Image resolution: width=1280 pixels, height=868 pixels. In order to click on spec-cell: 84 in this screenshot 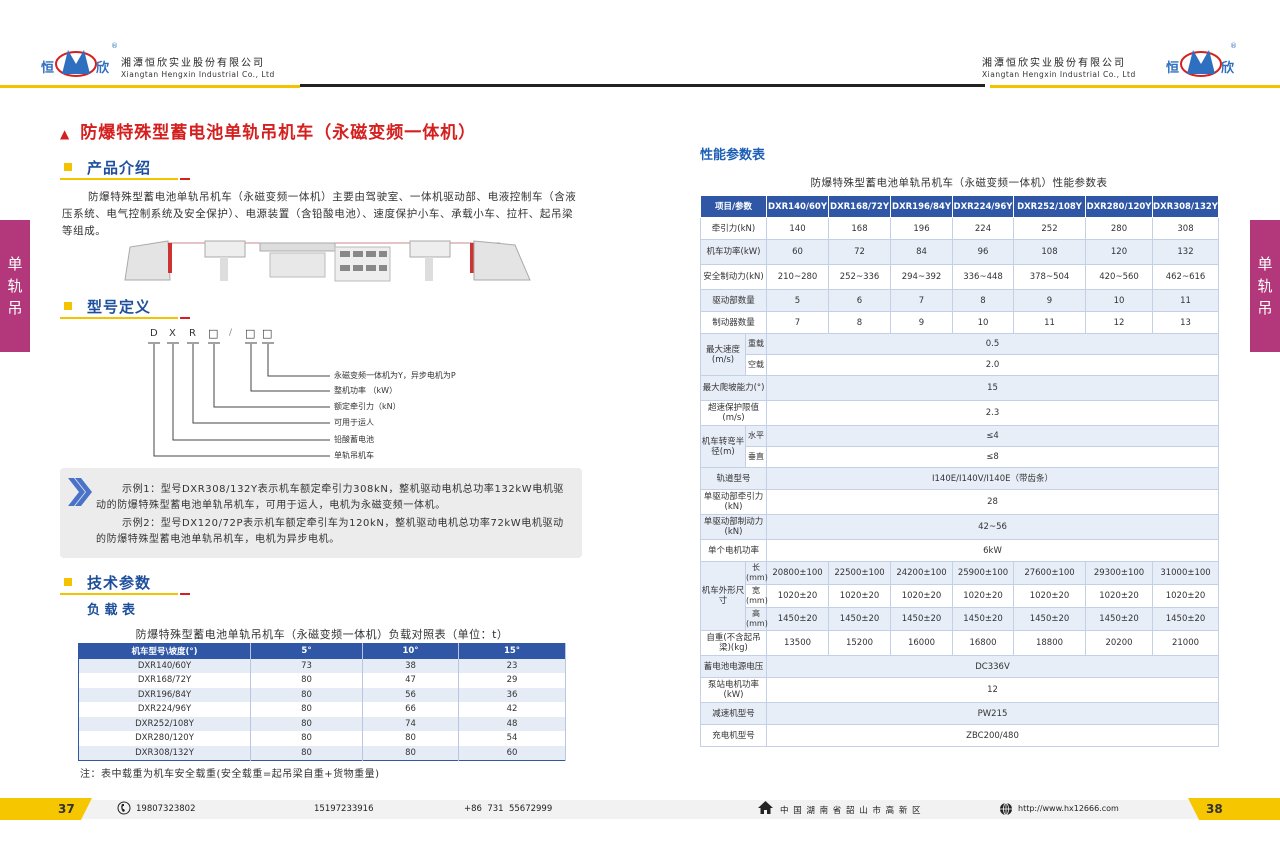, I will do `click(922, 252)`.